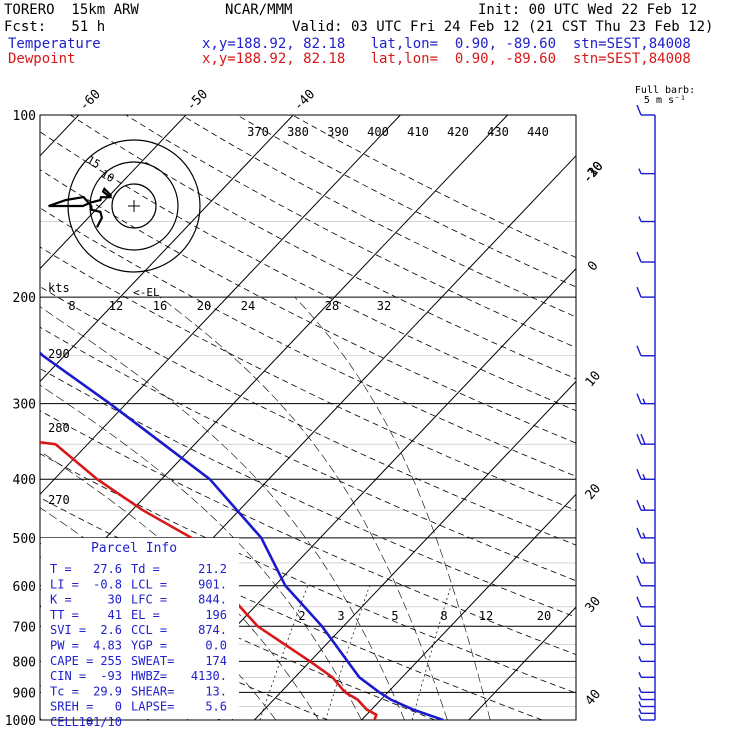 Image resolution: width=740 pixels, height=740 pixels. Describe the element at coordinates (116, 306) in the screenshot. I see `wet-bulb-label-1: 12` at that location.